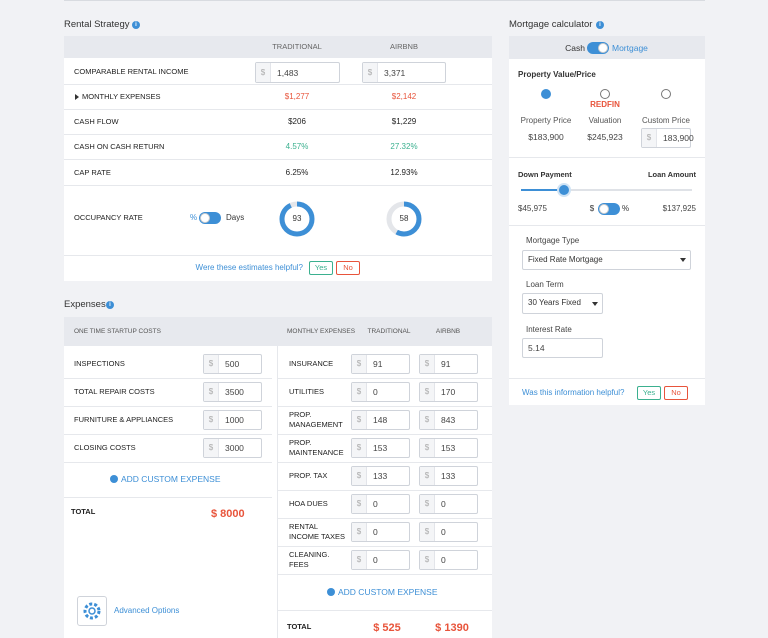 This screenshot has width=768, height=638. What do you see at coordinates (404, 172) in the screenshot?
I see `airbnb-value: 12.93%` at bounding box center [404, 172].